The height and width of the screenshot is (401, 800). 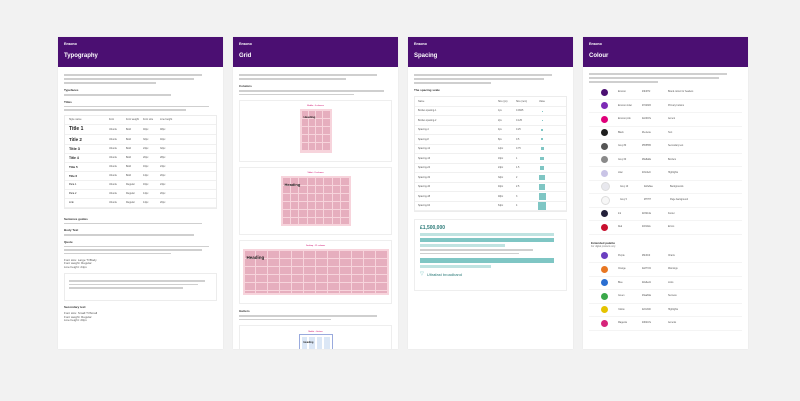 I want to click on colour-row: Lilac #c9c4e6 Highlights, so click(x=665, y=174).